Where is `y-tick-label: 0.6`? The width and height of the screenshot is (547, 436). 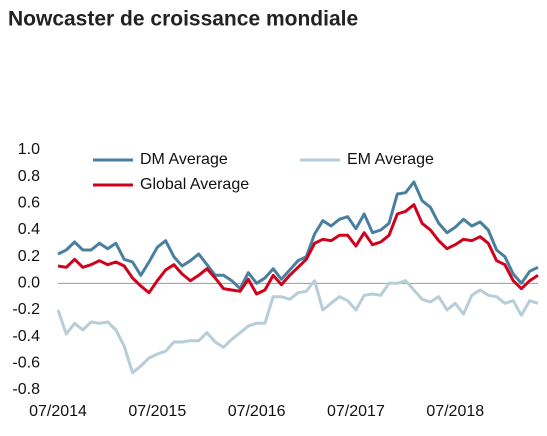 y-tick-label: 0.6 is located at coordinates (29, 203).